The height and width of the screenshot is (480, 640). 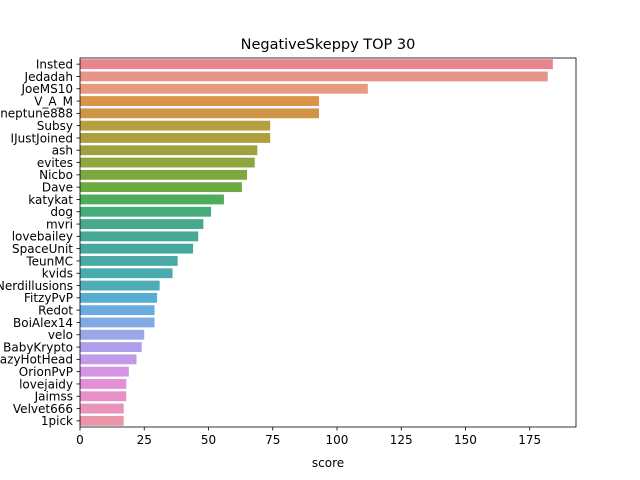 What do you see at coordinates (272, 440) in the screenshot?
I see `x-tick-label-3: 75` at bounding box center [272, 440].